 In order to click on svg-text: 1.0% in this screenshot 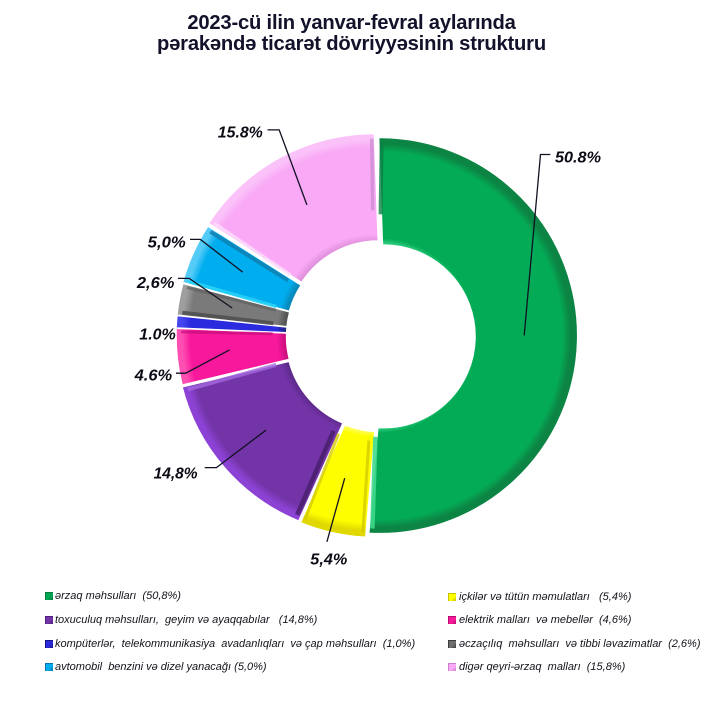, I will do `click(157, 335)`.